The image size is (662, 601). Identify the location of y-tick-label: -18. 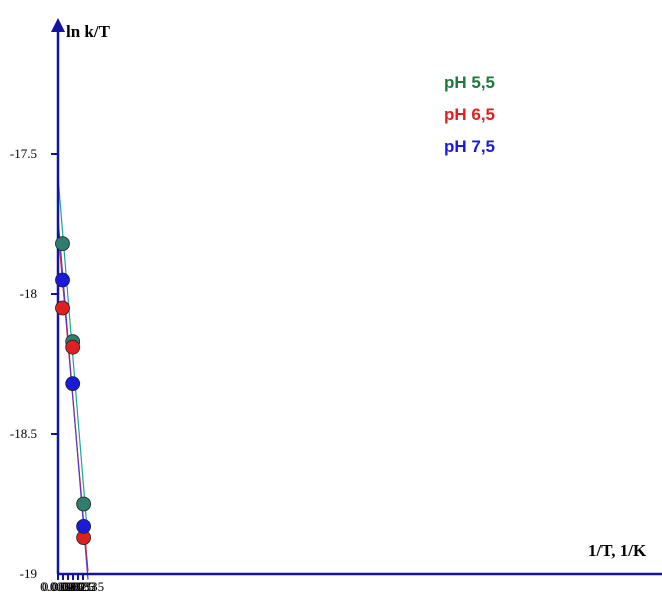
(28, 293).